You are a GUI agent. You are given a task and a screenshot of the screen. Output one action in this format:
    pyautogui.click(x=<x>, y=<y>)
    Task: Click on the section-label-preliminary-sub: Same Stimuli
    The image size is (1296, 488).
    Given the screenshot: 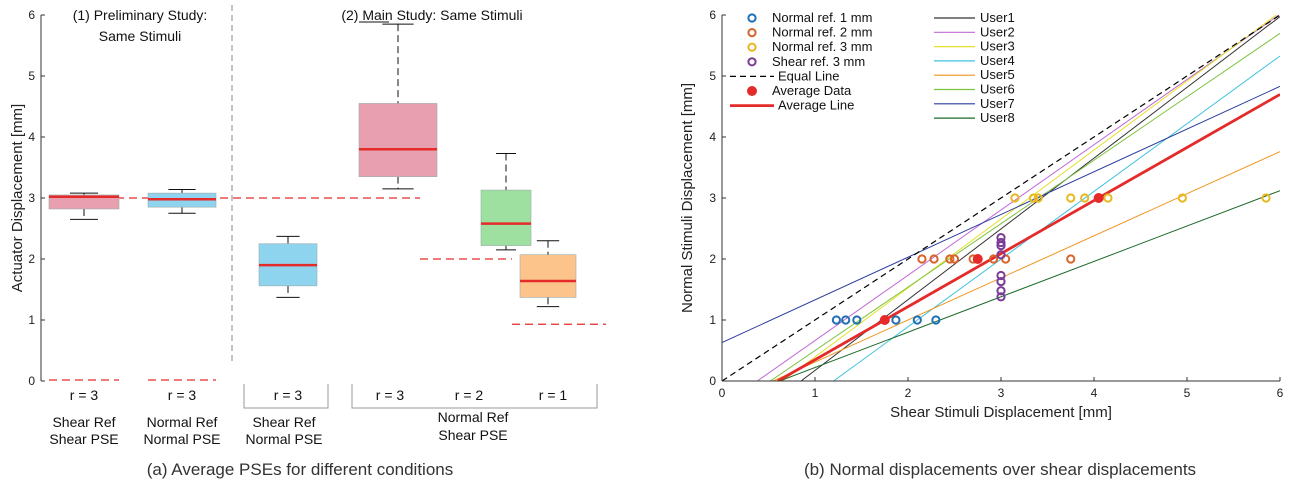 What is the action you would take?
    pyautogui.click(x=140, y=36)
    